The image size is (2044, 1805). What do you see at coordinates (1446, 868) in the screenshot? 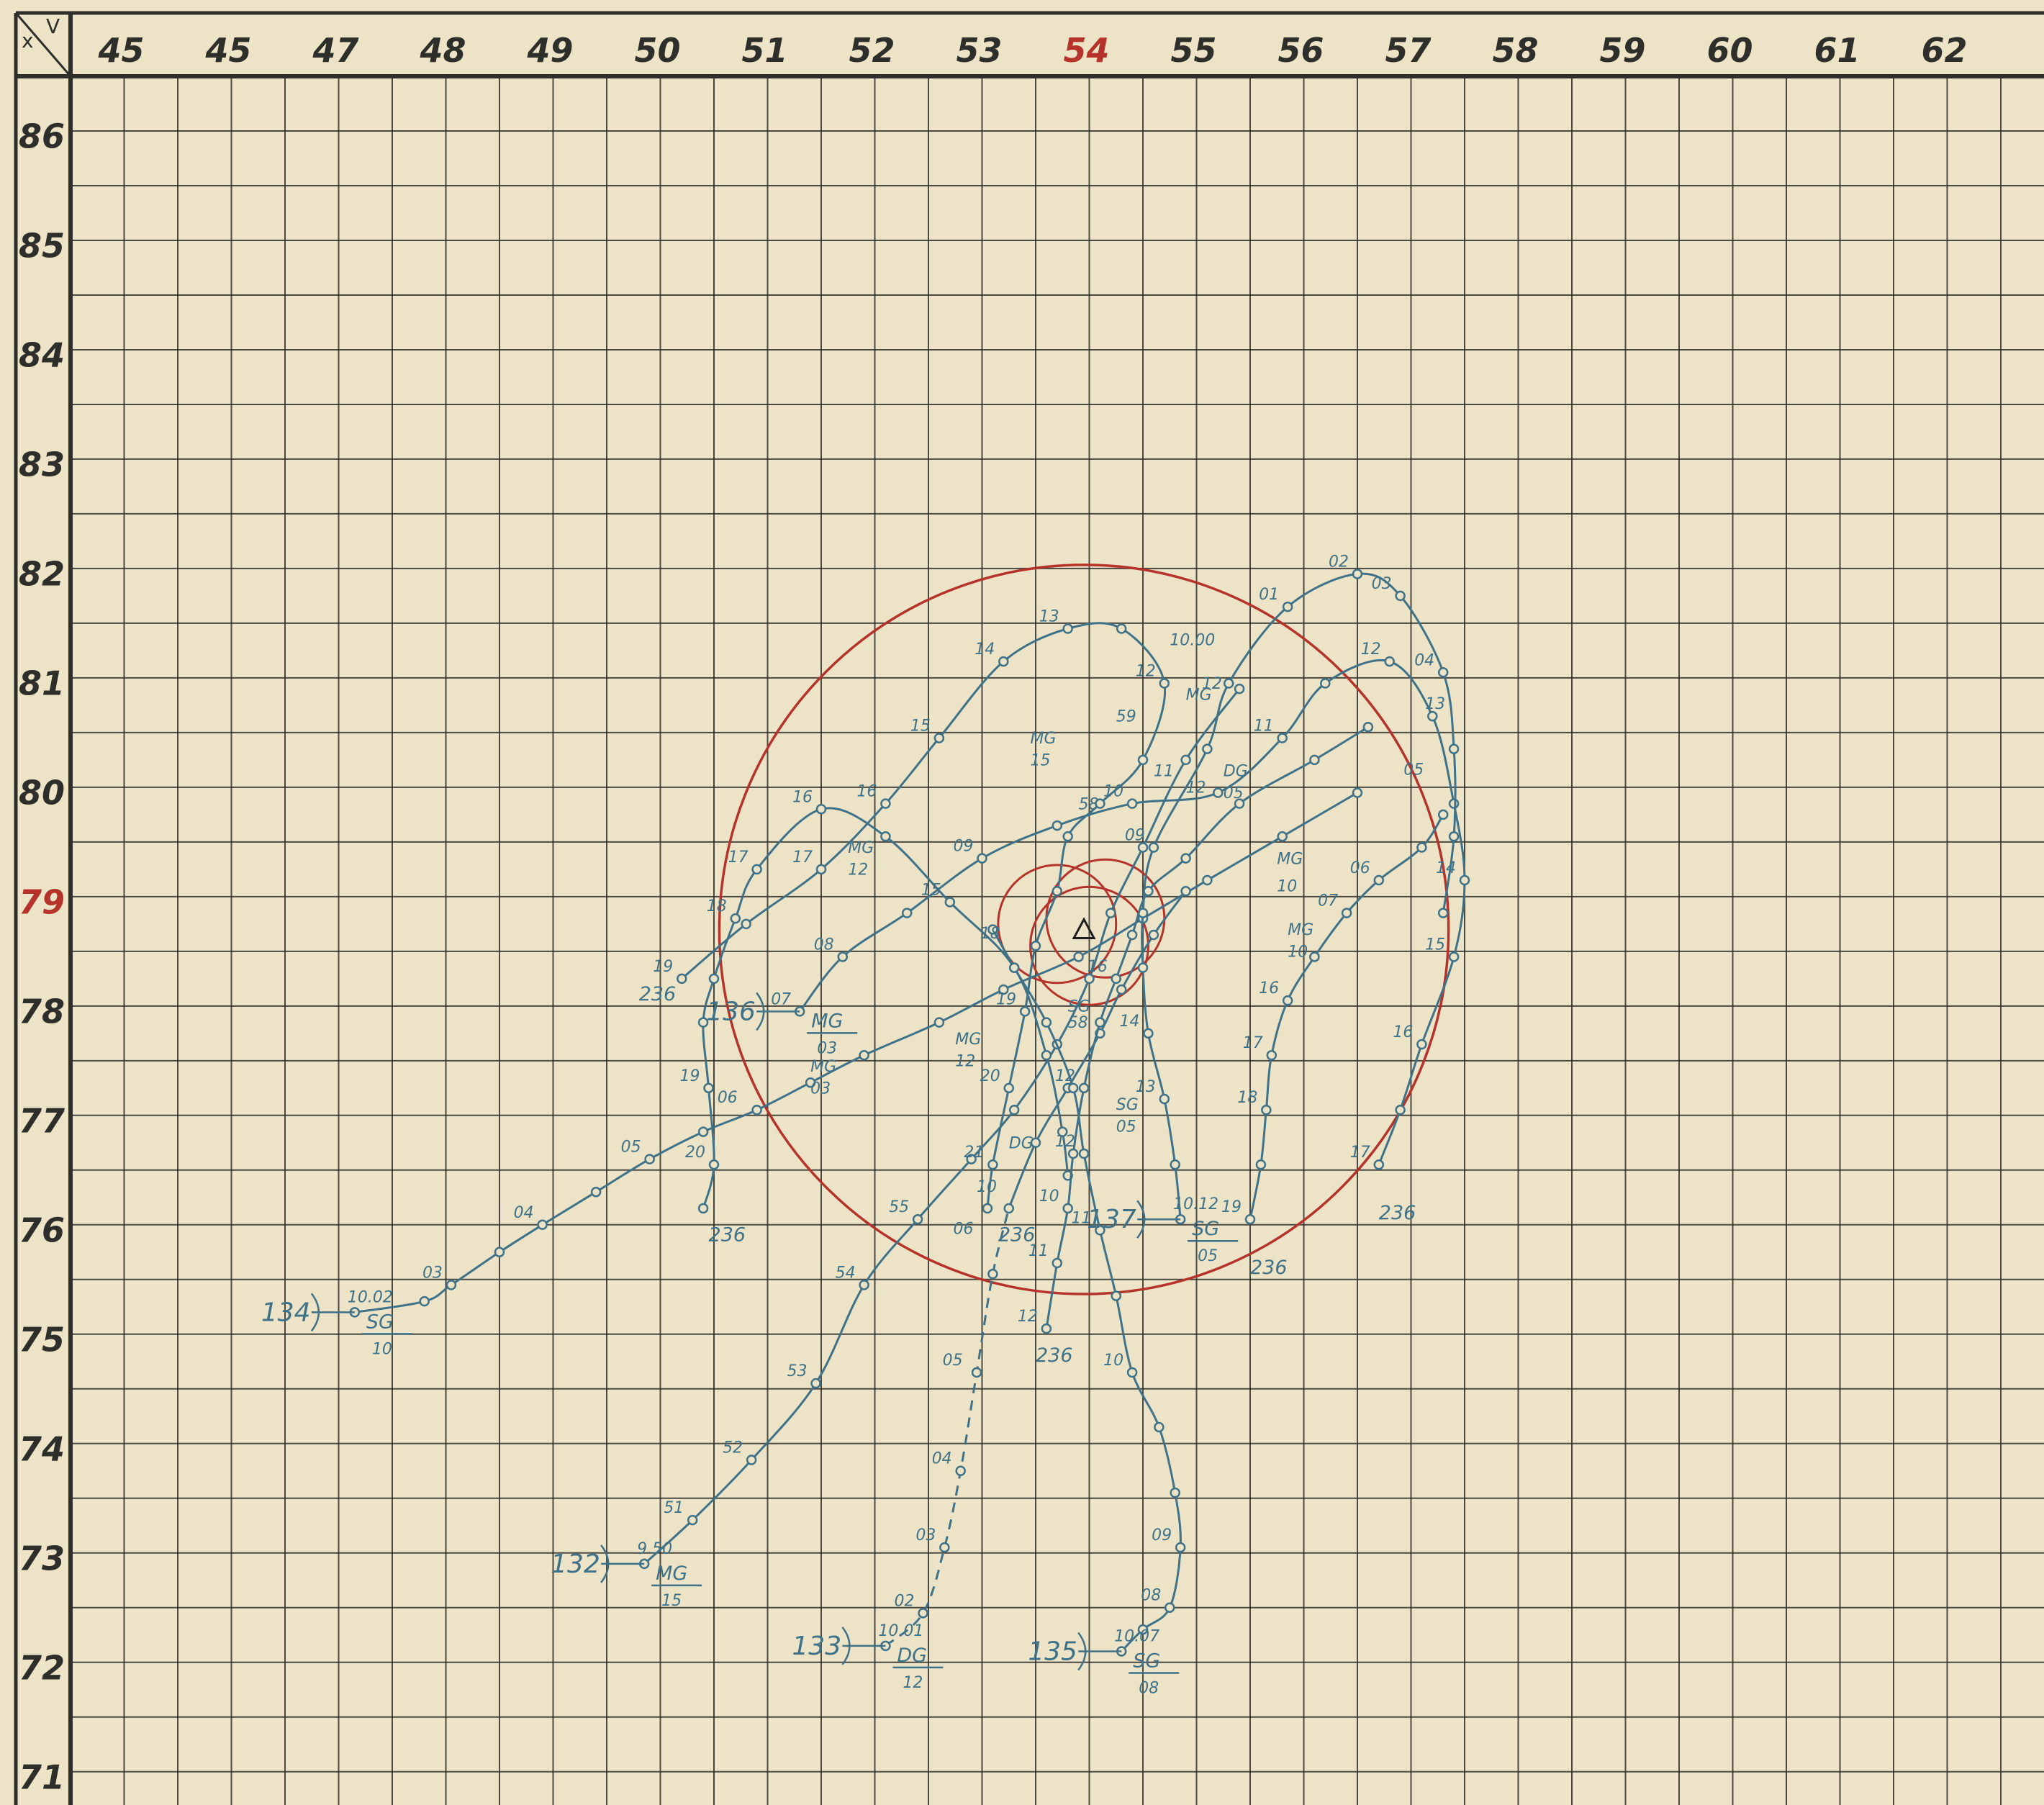
I see `track-time-label: 14` at bounding box center [1446, 868].